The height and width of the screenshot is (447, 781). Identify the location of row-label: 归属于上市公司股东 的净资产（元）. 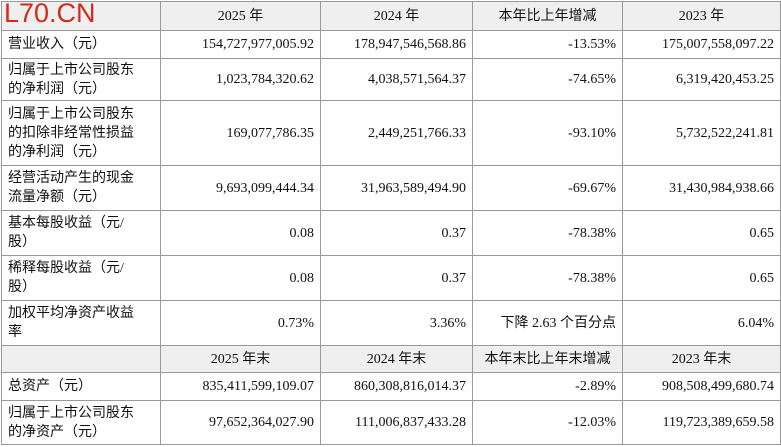
(81, 422).